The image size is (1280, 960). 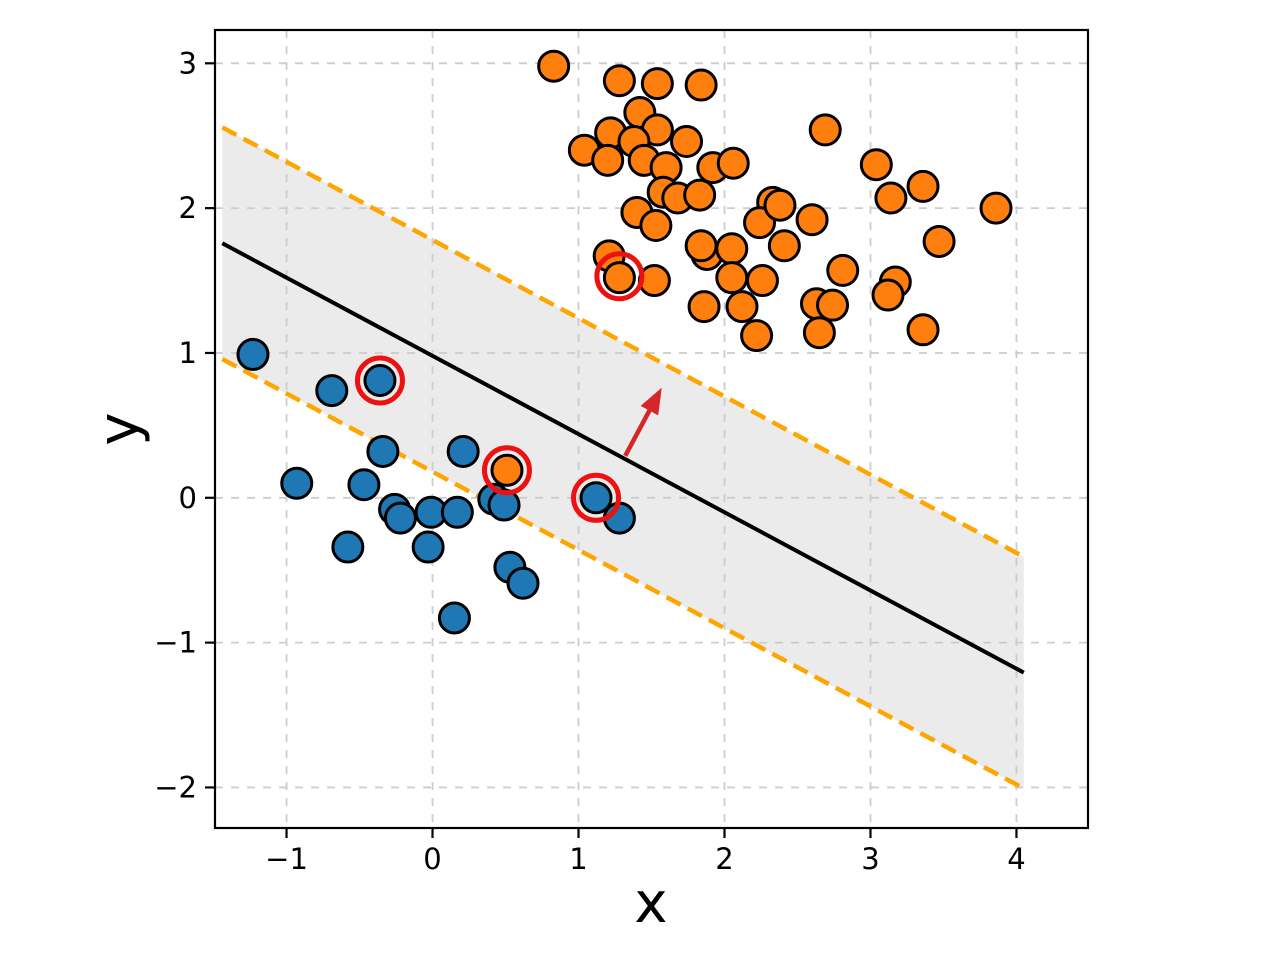 What do you see at coordinates (188, 208) in the screenshot?
I see `y-tick-label: 2` at bounding box center [188, 208].